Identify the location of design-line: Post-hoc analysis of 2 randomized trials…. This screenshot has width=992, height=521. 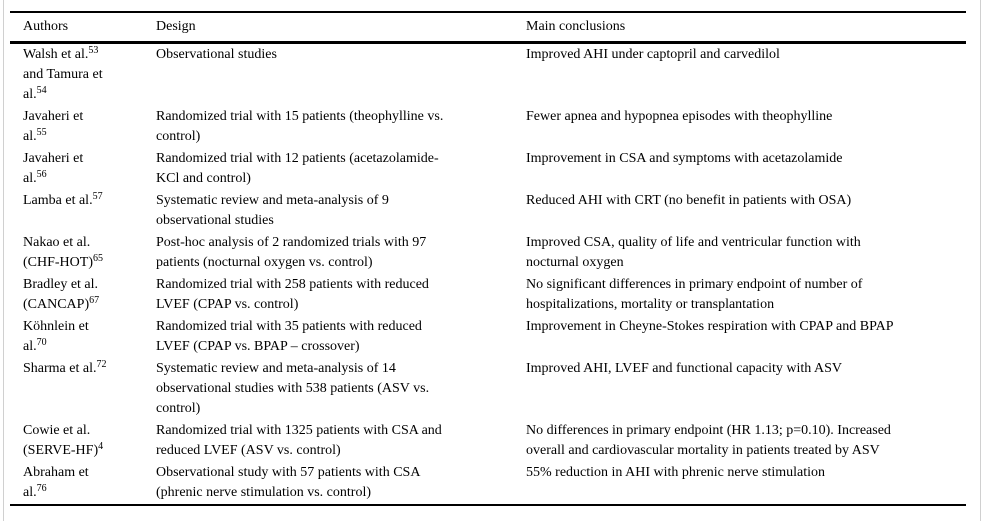
(291, 242).